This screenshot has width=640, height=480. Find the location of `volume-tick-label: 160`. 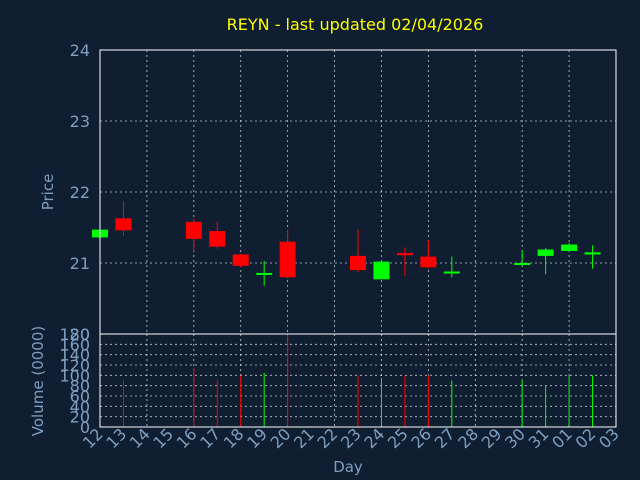

volume-tick-label: 160 is located at coordinates (74, 344).